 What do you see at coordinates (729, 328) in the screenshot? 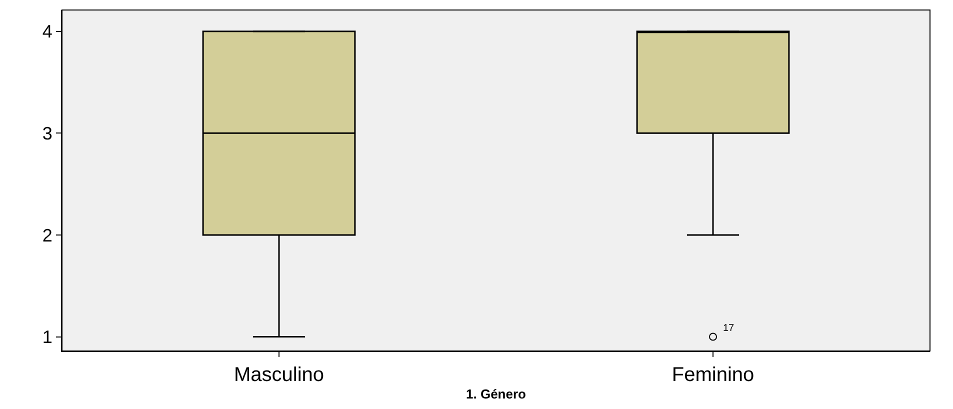
I see `annotation: 17` at bounding box center [729, 328].